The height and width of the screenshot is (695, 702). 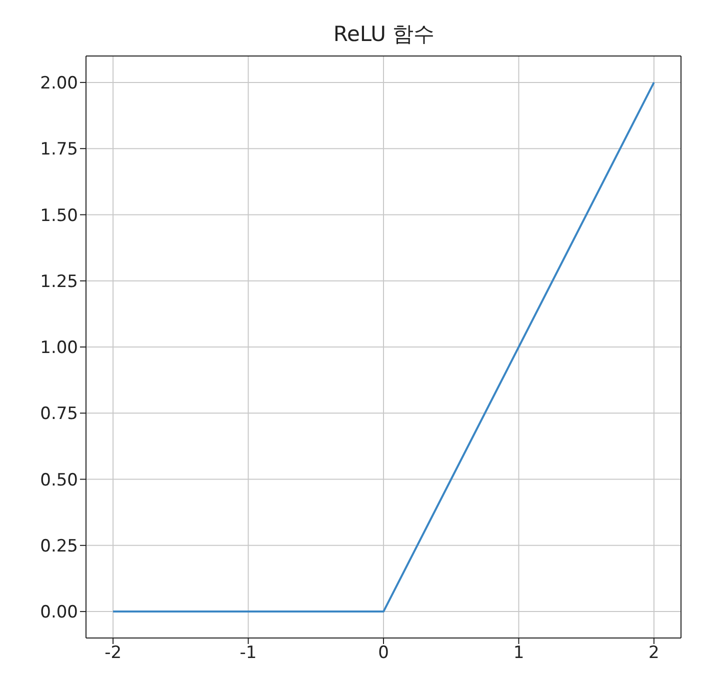 I want to click on y-tick-label: 0.25, so click(x=59, y=546).